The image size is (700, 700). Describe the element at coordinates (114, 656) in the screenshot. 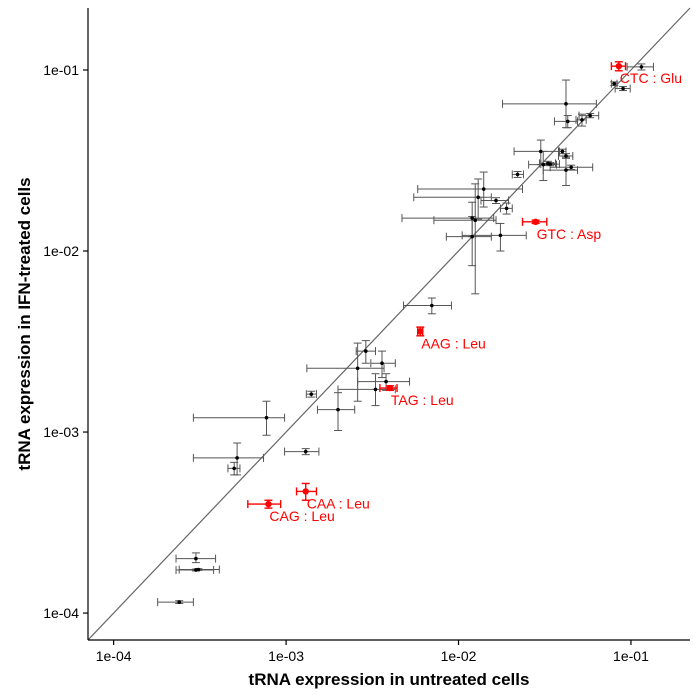

I see `x-tick-label: 1e-04` at that location.